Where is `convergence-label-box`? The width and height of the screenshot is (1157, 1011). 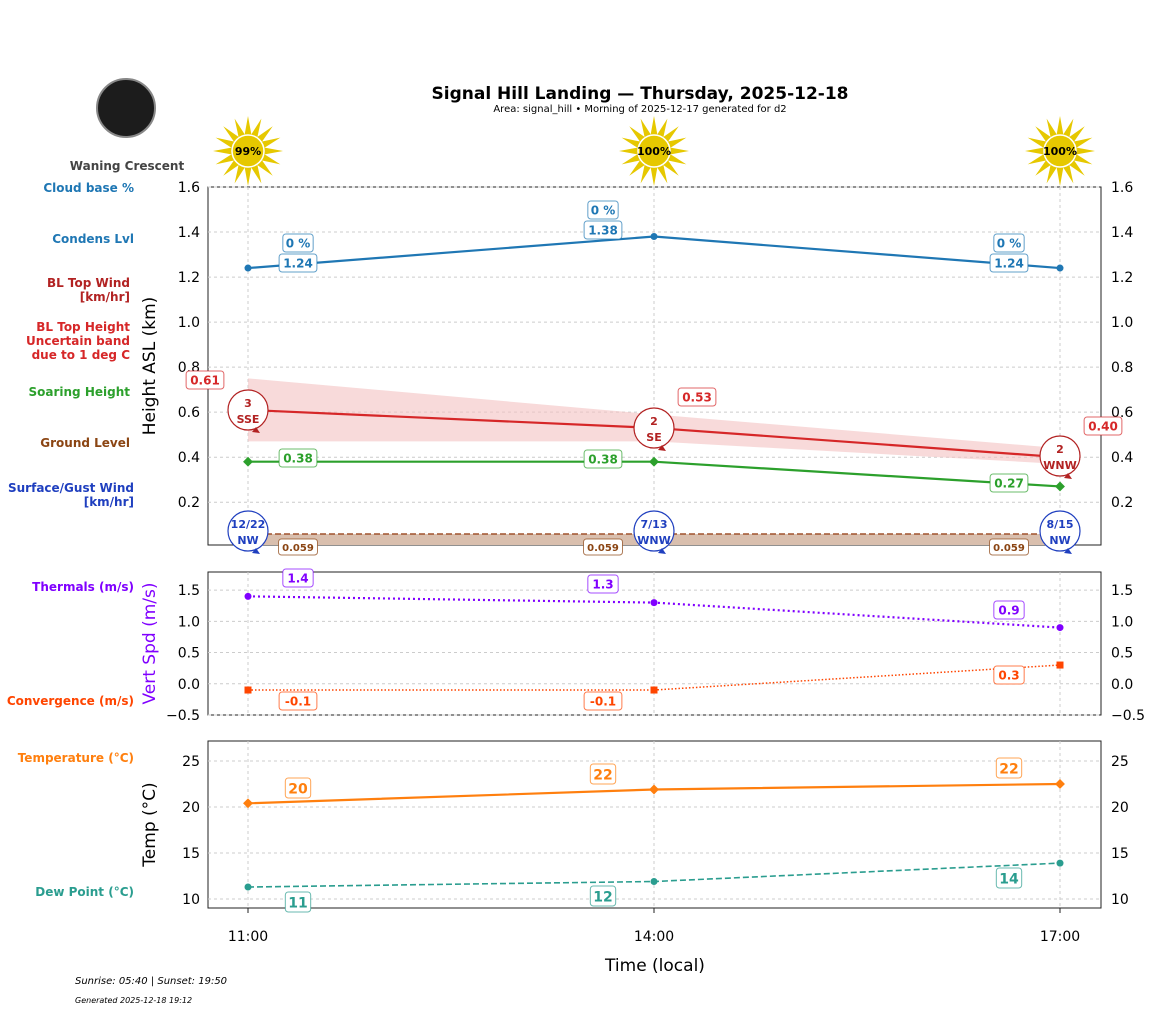
convergence-label-box is located at coordinates (298, 701).